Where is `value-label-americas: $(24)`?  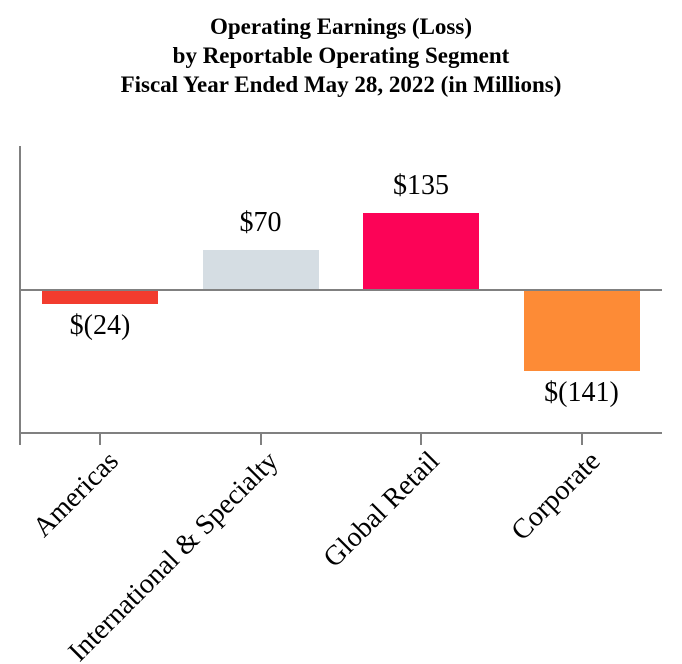
value-label-americas: $(24) is located at coordinates (100, 325).